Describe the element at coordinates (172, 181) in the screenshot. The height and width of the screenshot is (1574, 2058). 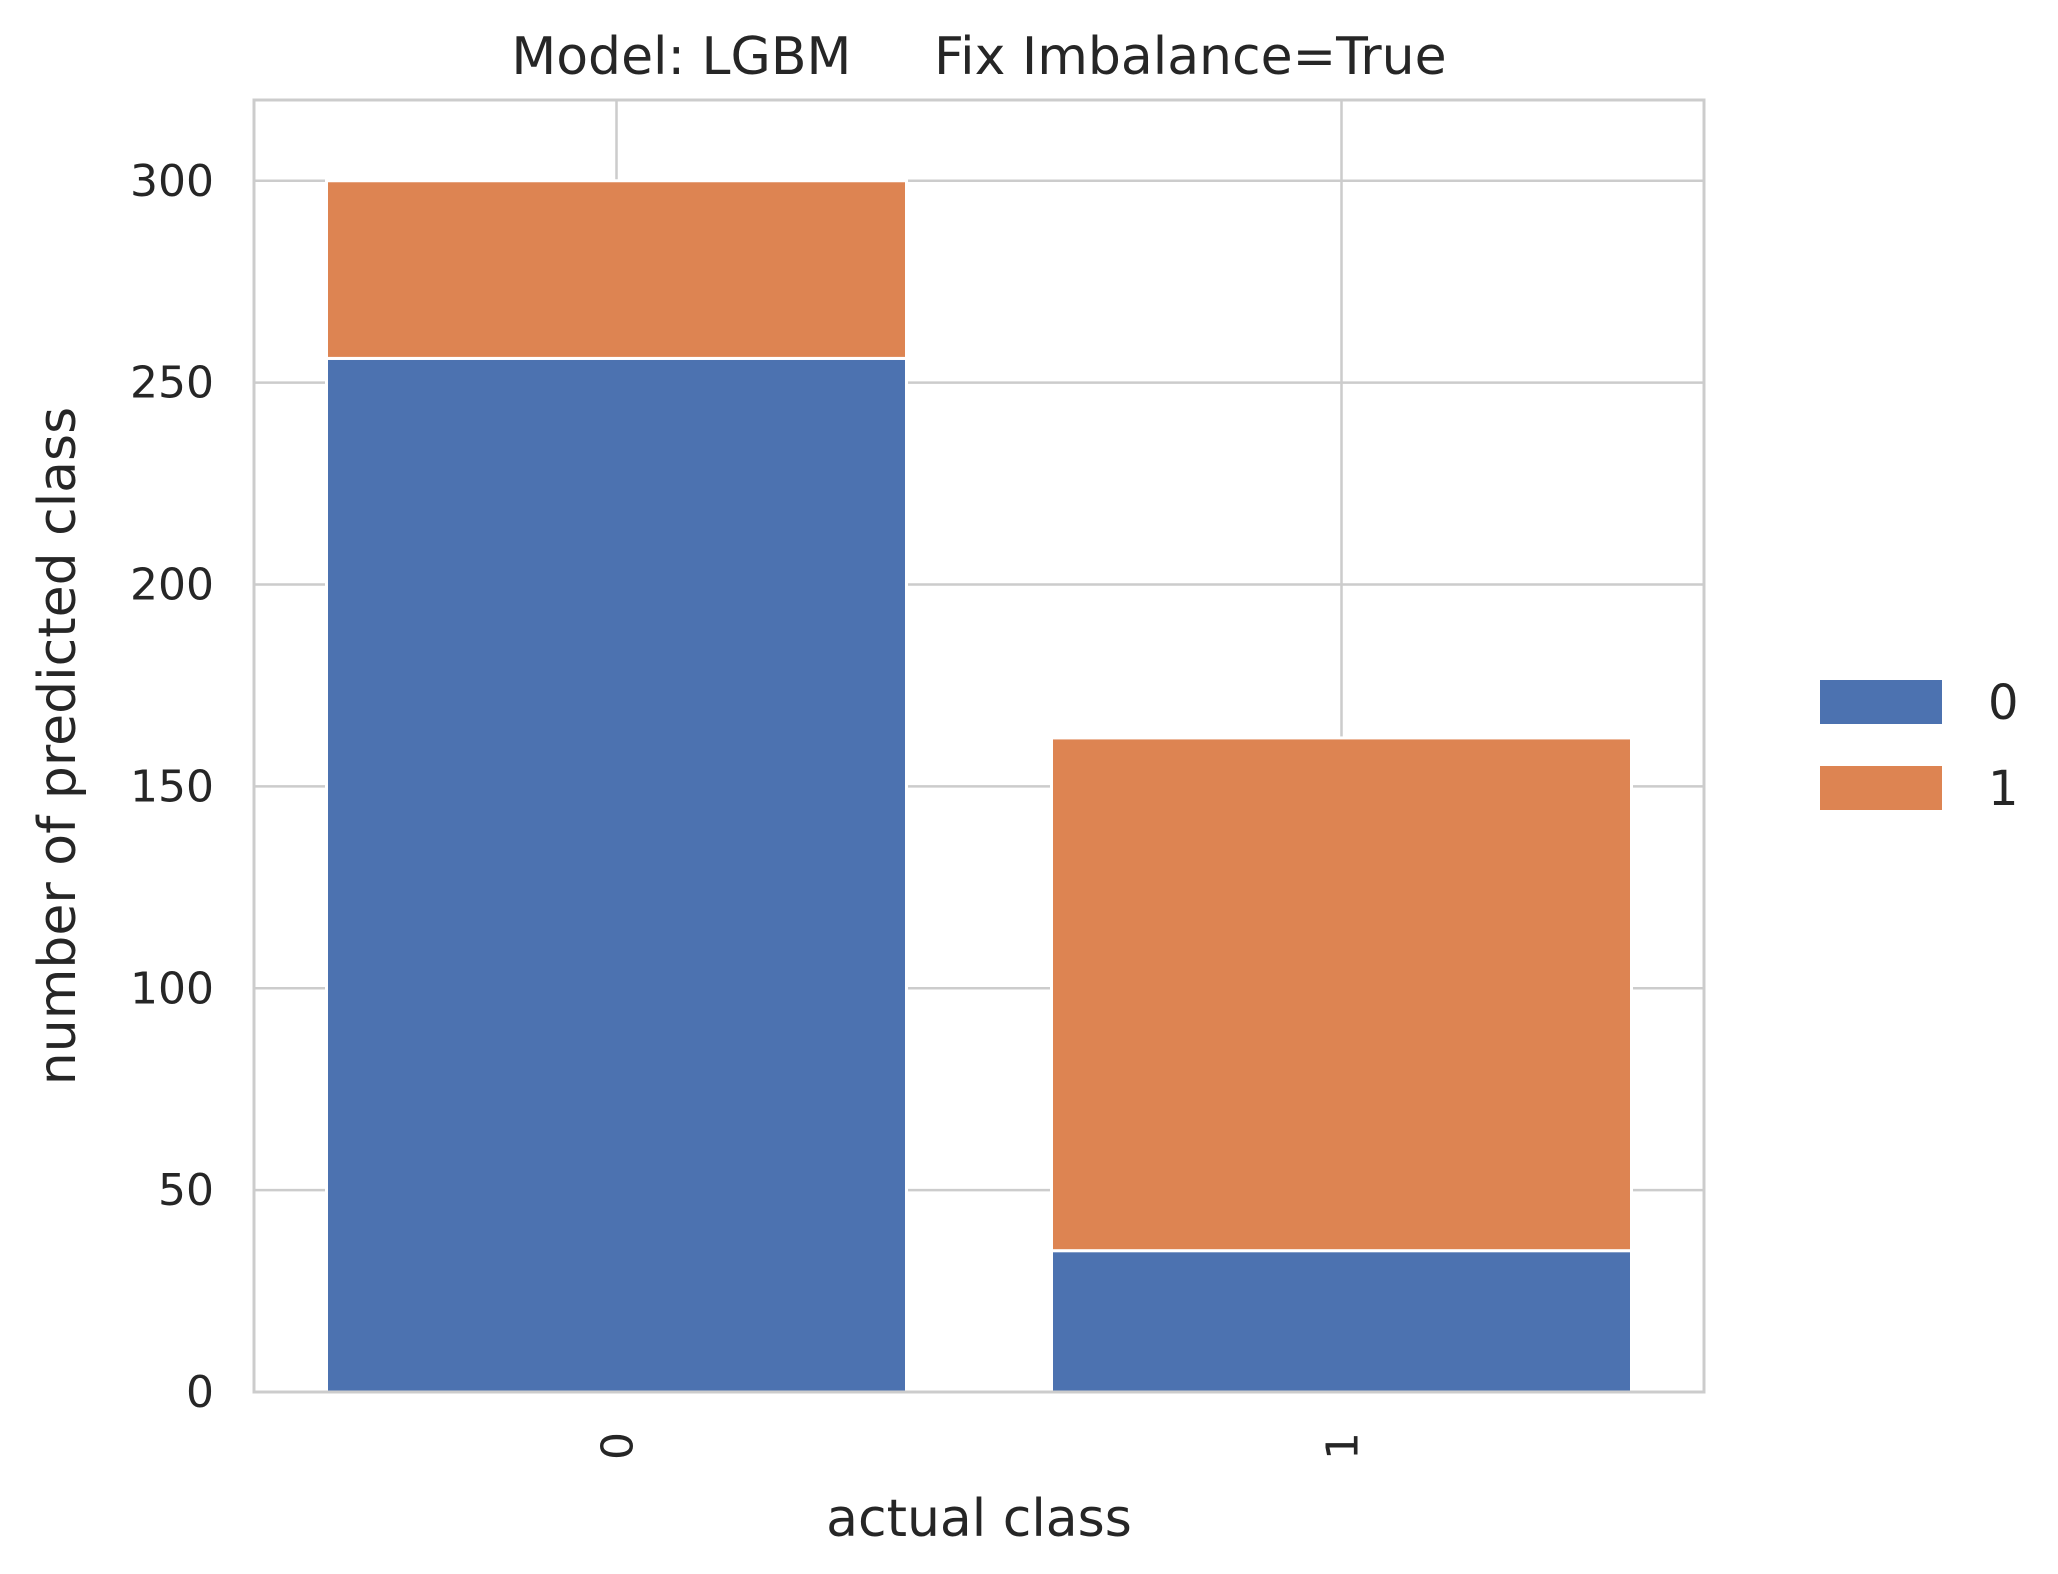
I see `y-tick-label: 300` at that location.